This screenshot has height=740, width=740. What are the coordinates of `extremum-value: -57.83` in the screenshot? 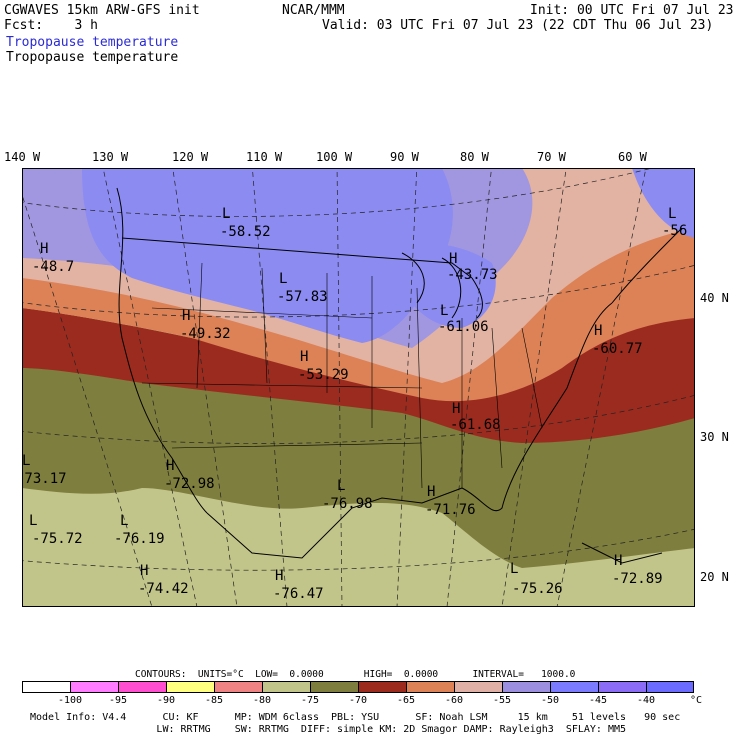 It's located at (302, 297).